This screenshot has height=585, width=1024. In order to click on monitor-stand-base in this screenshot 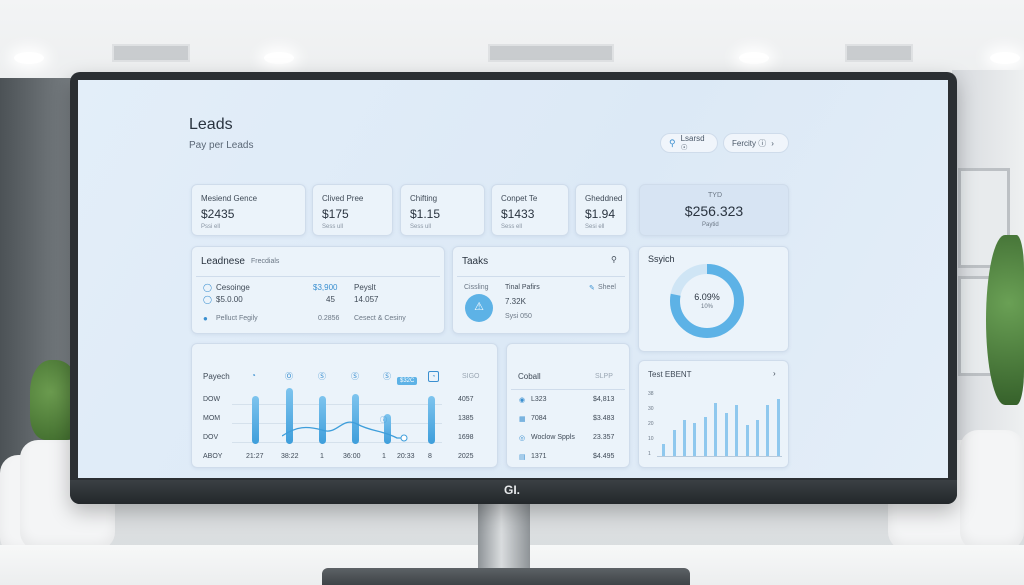, I will do `click(506, 576)`.